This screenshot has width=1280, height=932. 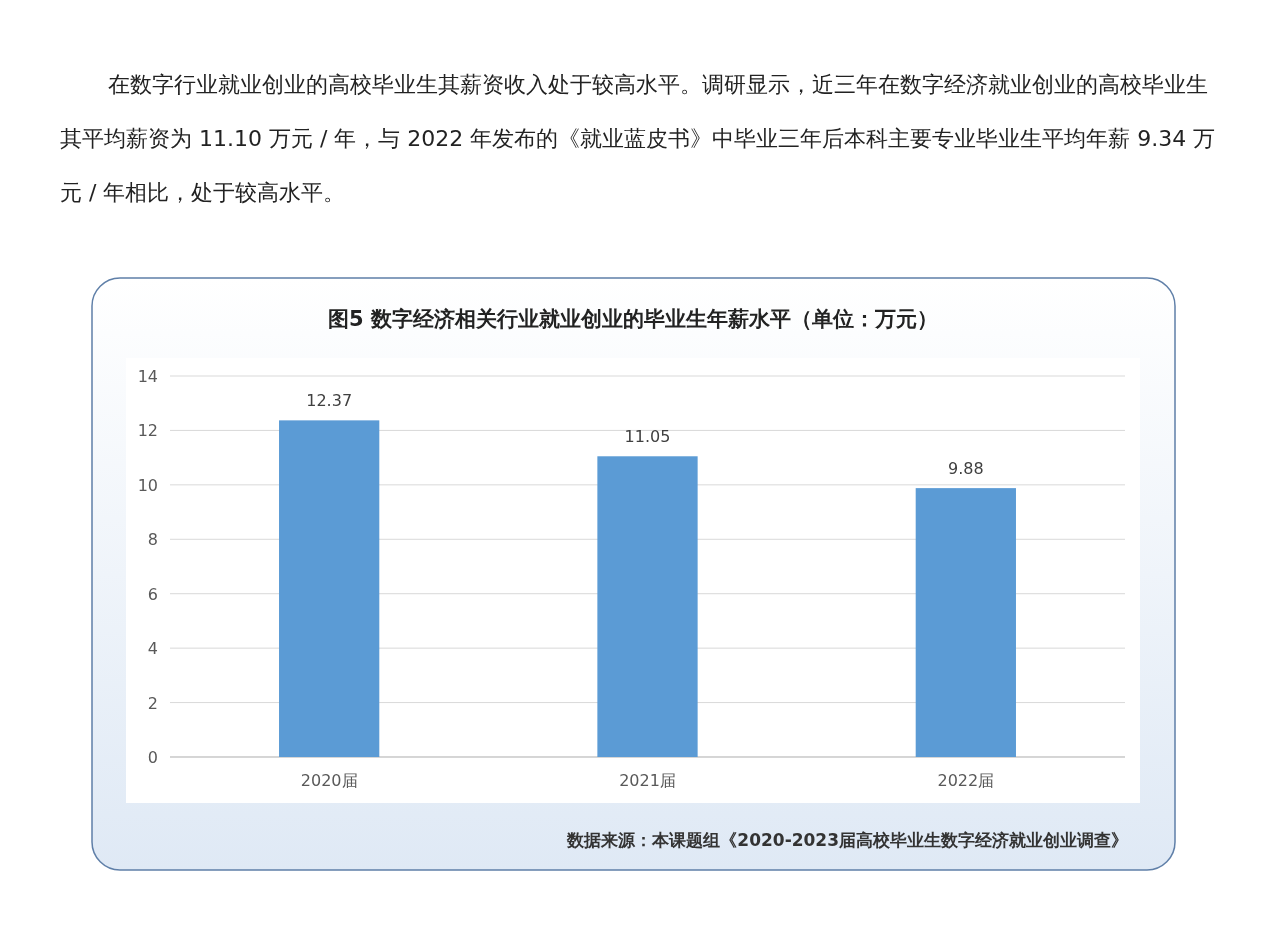 I want to click on data-label: 12.37, so click(x=329, y=401).